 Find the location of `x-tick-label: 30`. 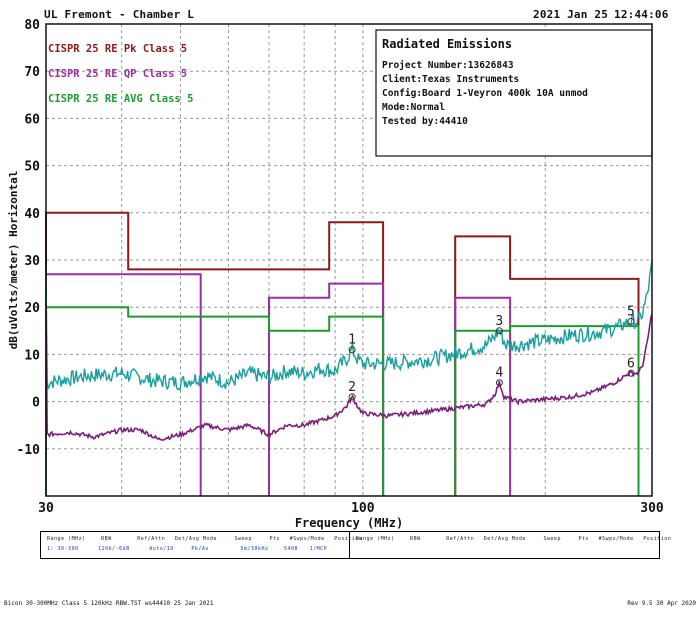

x-tick-label: 30 is located at coordinates (46, 508).